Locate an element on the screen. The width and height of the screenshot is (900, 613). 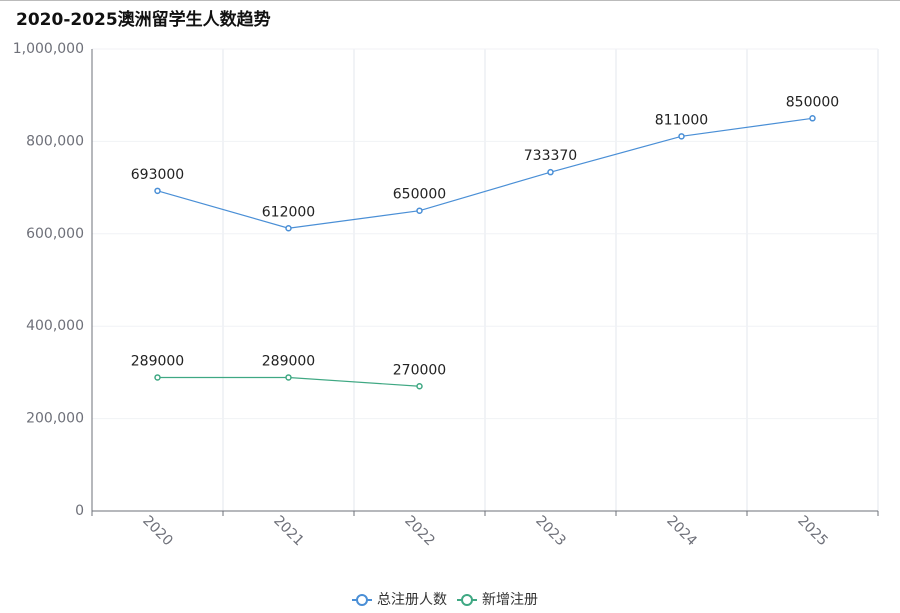
x-tick-label: 2020 is located at coordinates (157, 531).